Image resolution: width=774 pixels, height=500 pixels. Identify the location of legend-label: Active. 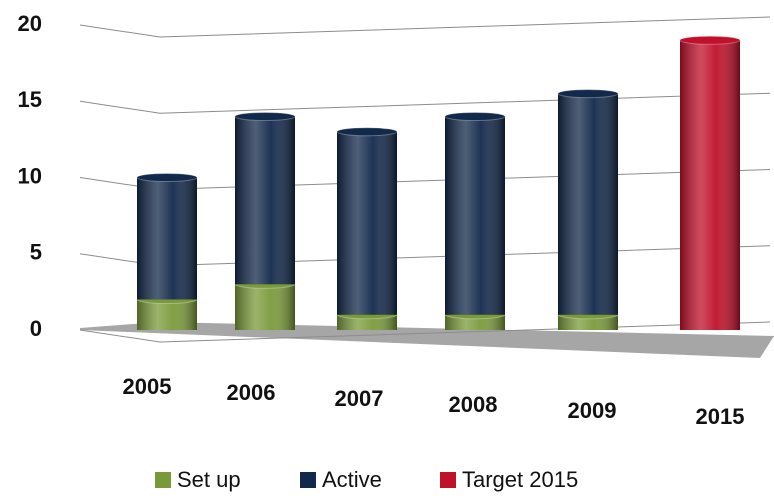
(352, 479).